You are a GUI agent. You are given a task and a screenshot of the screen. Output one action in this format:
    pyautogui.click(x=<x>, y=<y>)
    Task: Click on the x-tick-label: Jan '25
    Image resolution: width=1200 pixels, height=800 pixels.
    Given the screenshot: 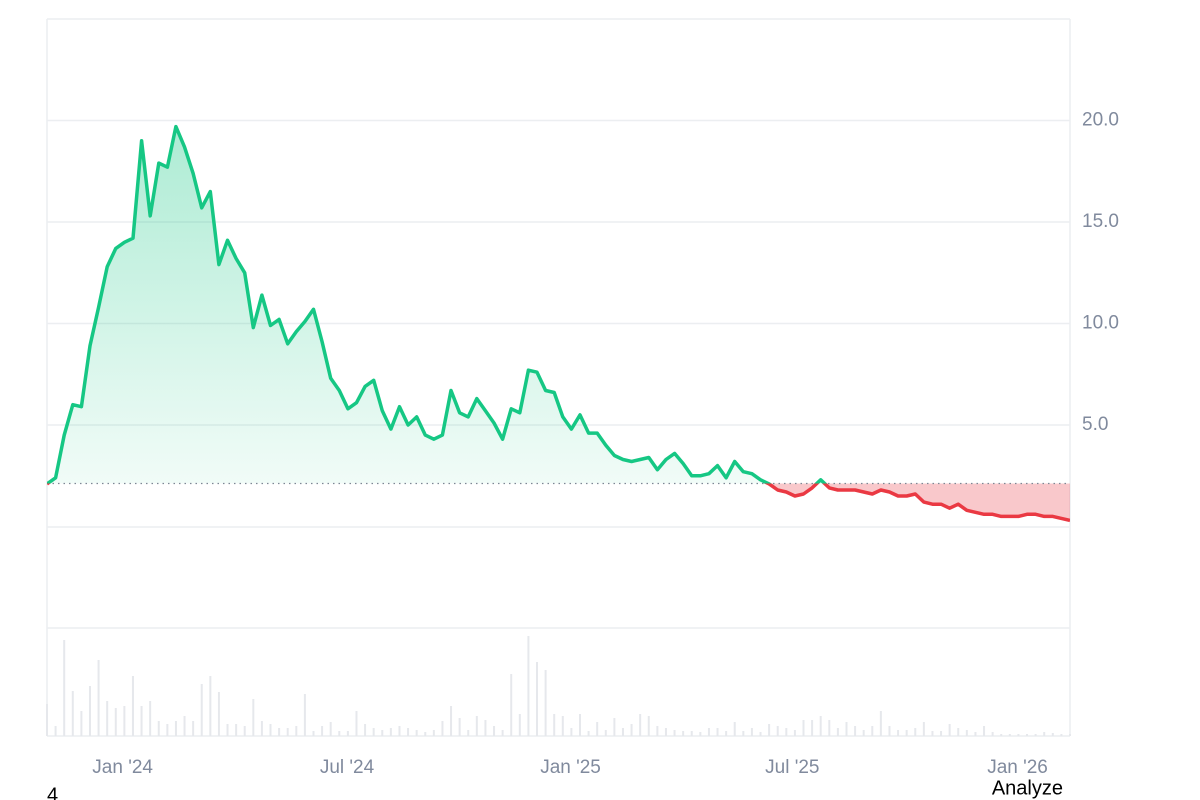 What is the action you would take?
    pyautogui.click(x=570, y=767)
    